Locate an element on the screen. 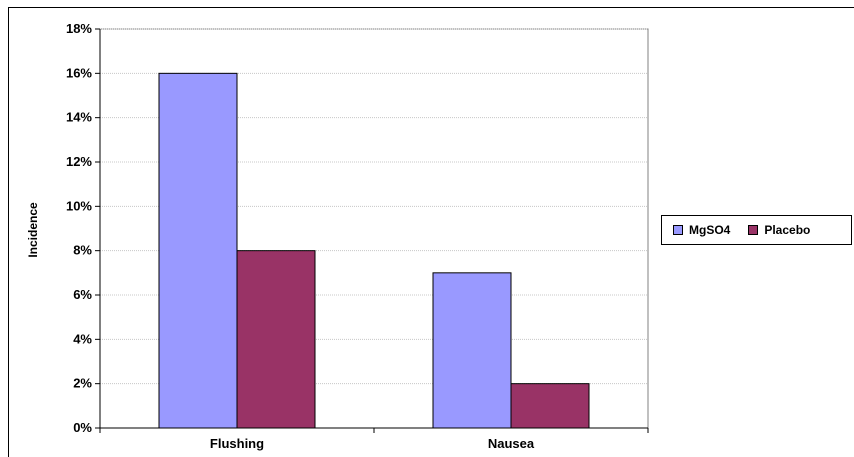 The width and height of the screenshot is (854, 457). y-tick-label: 12% is located at coordinates (79, 161).